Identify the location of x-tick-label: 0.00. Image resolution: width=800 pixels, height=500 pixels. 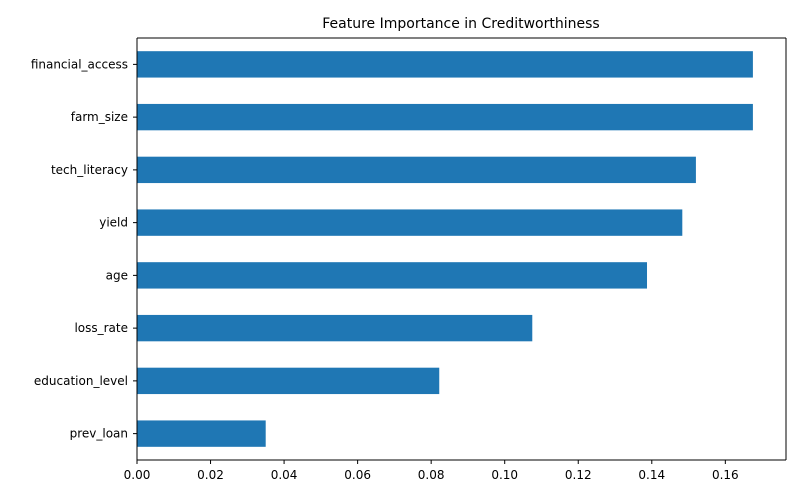
(137, 475).